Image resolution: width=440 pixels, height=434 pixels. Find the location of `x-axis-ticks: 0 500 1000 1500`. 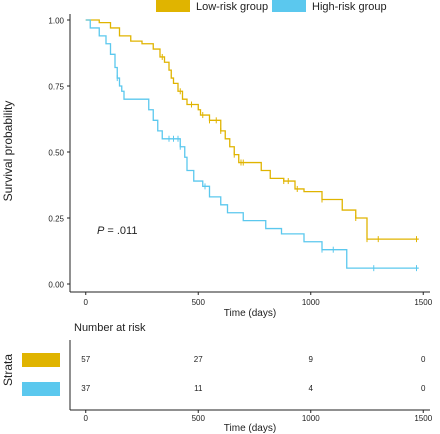

x-axis-ticks: 0 500 1000 1500 is located at coordinates (258, 299).